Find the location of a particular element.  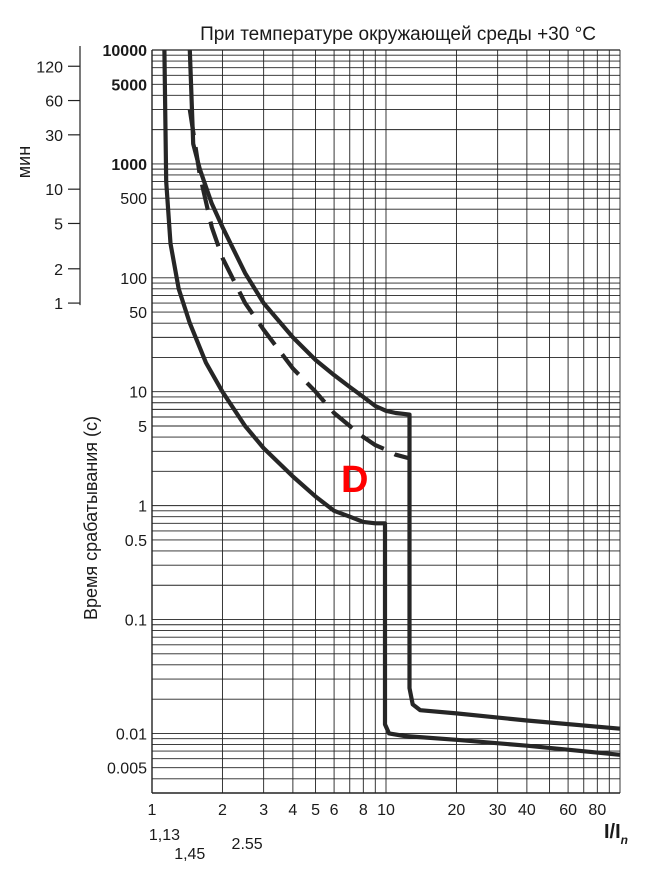

x-tick-label: 40 is located at coordinates (527, 810).